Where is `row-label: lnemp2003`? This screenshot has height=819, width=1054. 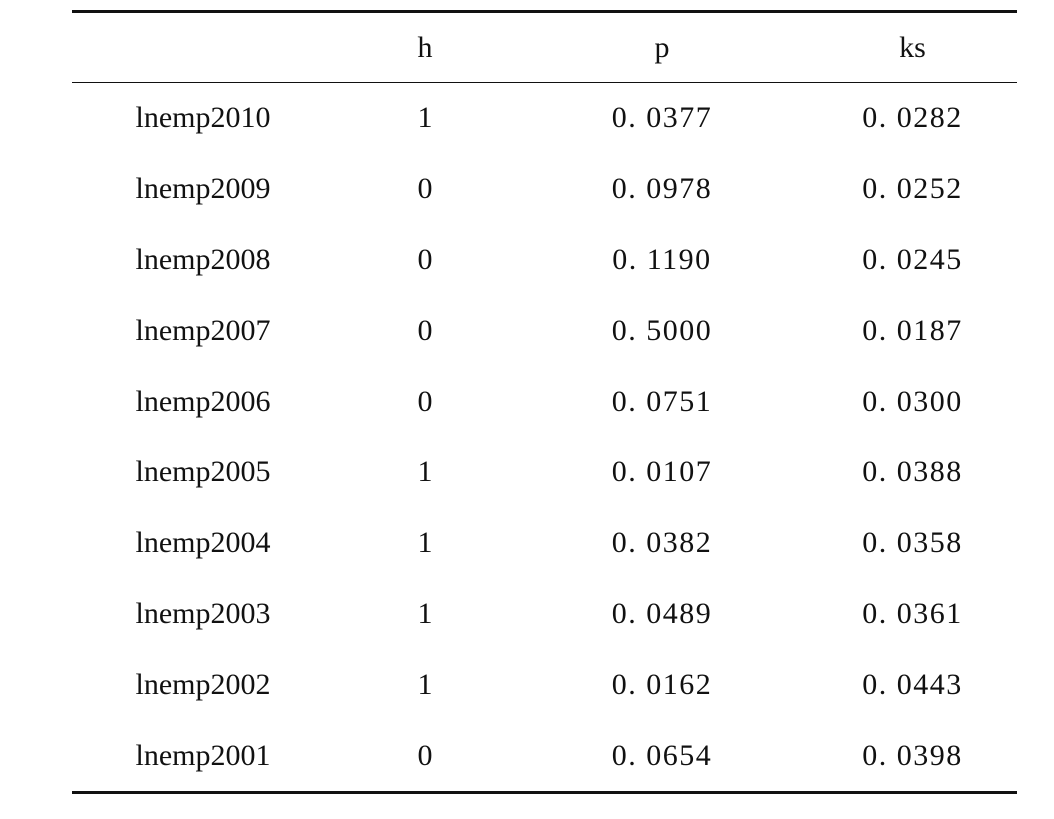
row-label: lnemp2003 is located at coordinates (203, 613).